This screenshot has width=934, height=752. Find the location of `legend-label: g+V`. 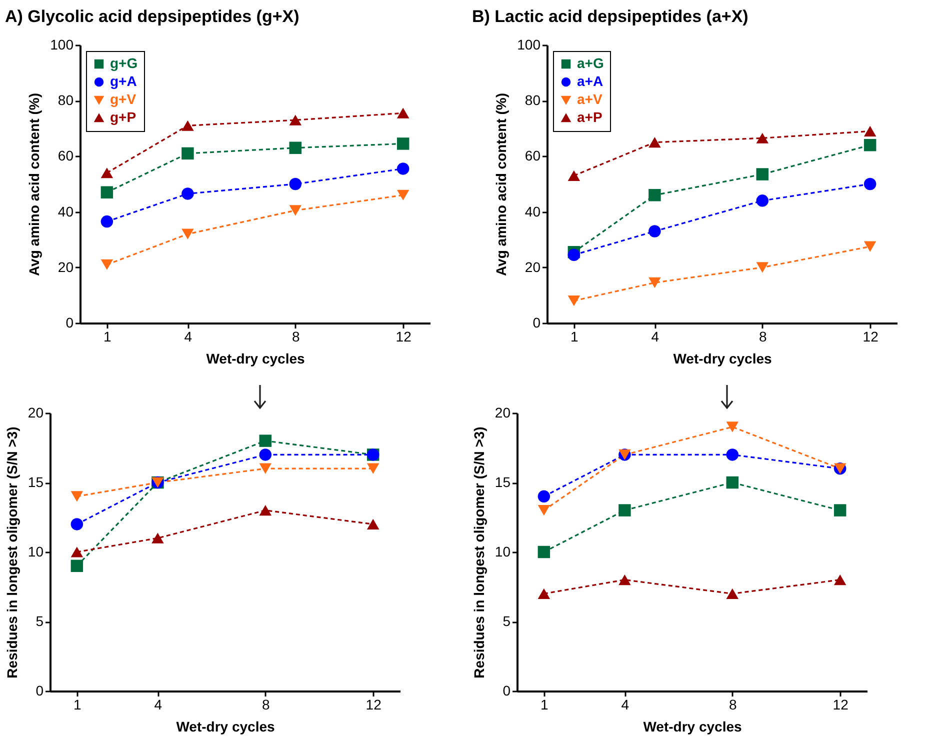

legend-label: g+V is located at coordinates (123, 99).